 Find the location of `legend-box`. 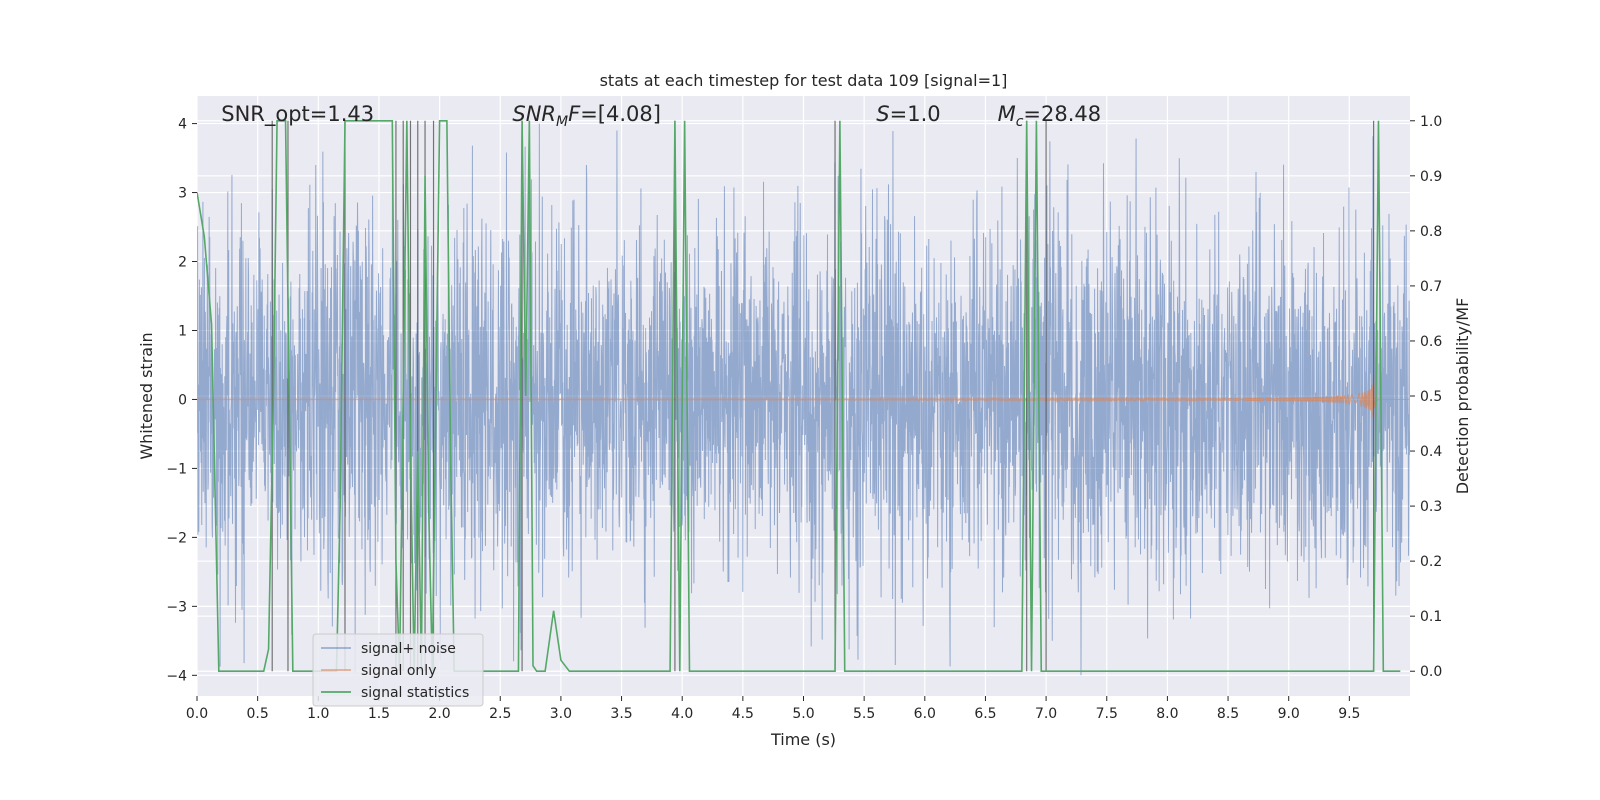

legend-box is located at coordinates (398, 670).